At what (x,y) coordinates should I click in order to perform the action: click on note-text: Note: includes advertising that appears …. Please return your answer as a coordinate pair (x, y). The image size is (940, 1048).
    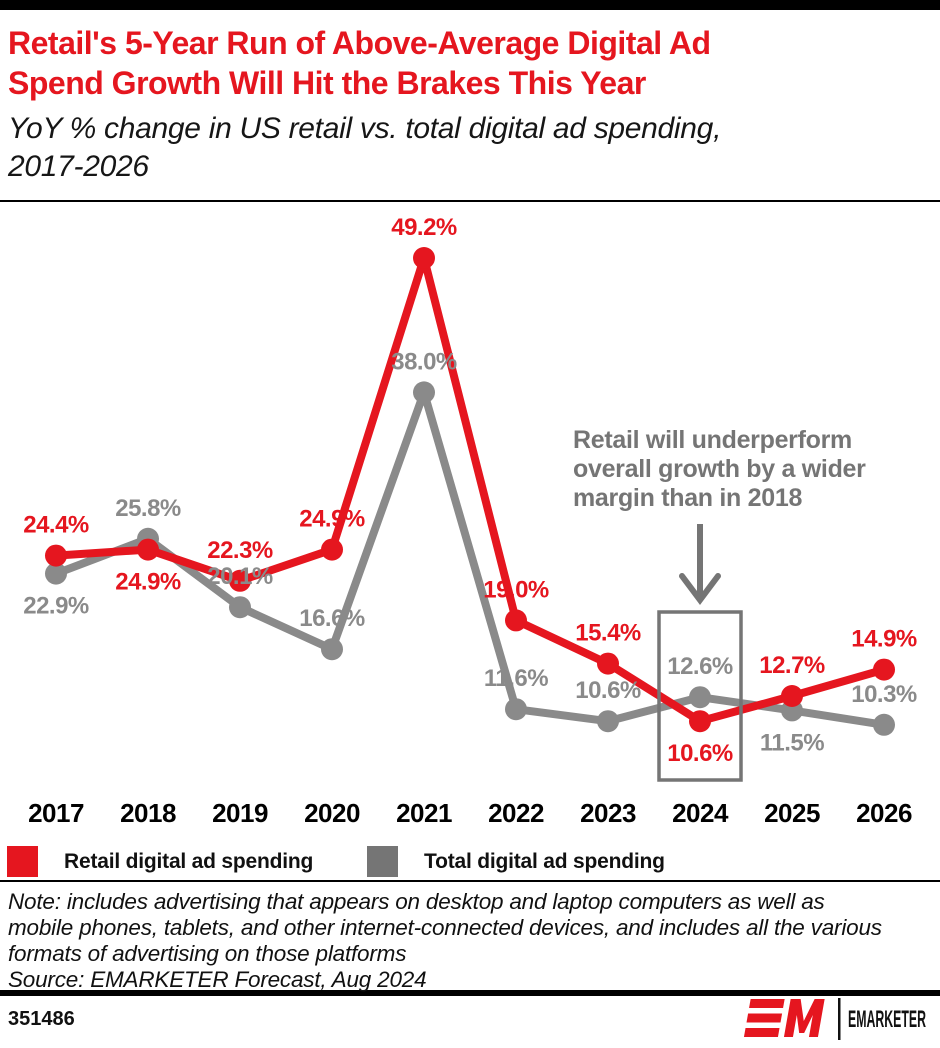
    Looking at the image, I should click on (445, 927).